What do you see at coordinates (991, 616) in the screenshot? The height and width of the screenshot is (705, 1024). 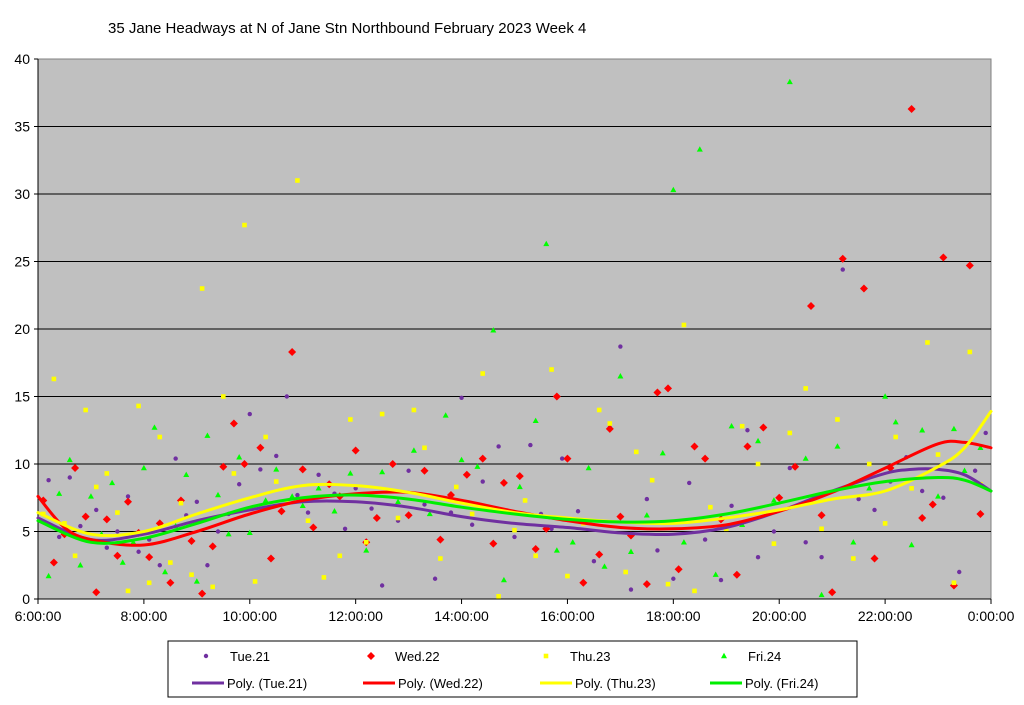 I see `x-tick-label: 0:00:00` at bounding box center [991, 616].